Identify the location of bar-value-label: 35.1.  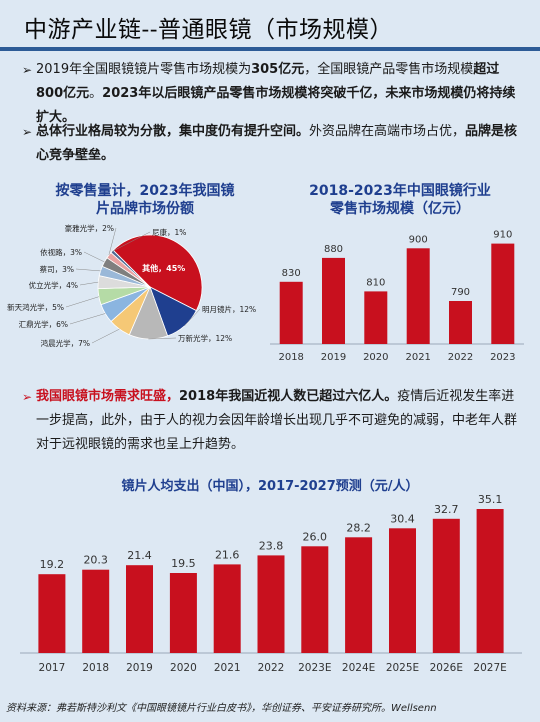
(490, 500).